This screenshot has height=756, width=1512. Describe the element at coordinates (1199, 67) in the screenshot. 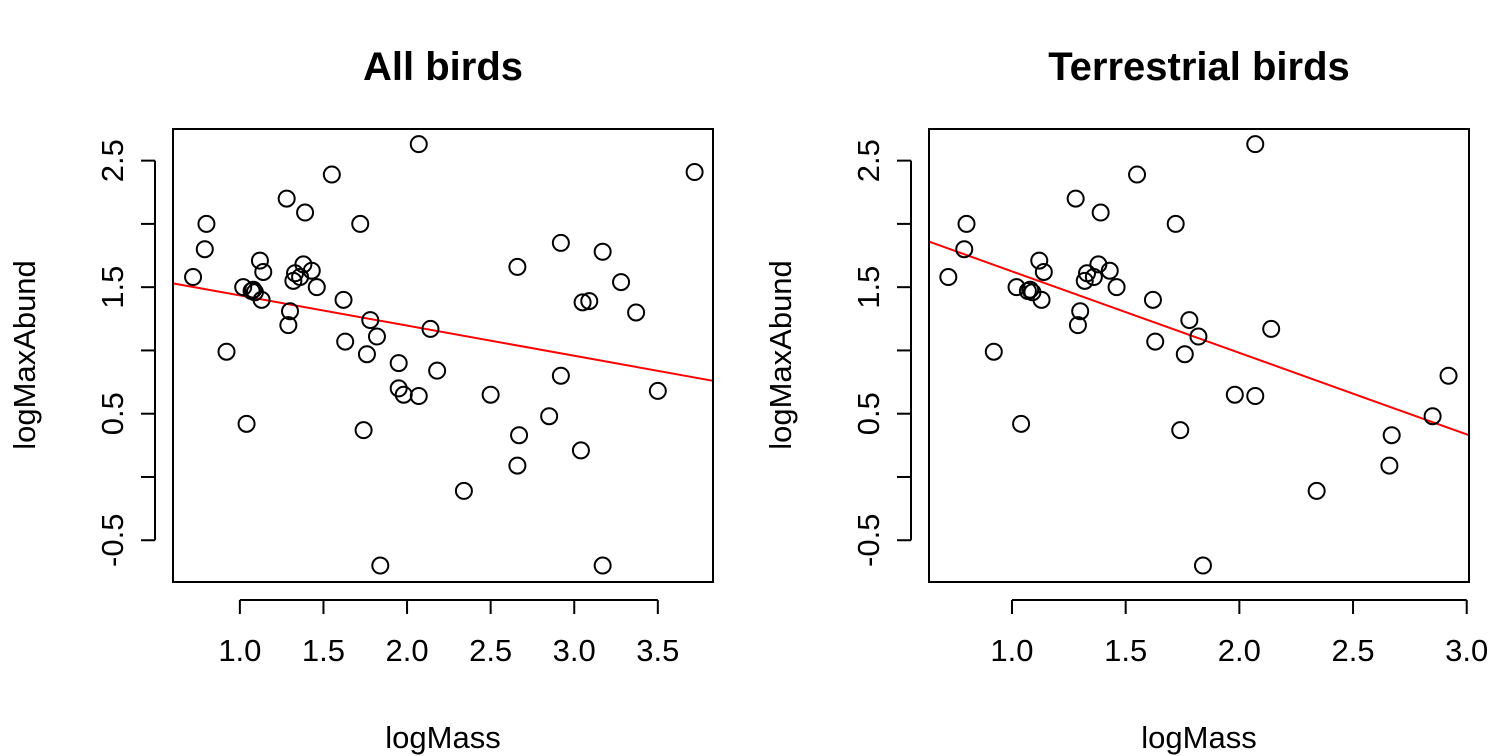

I see `chart-title: Terrestrial birds` at that location.